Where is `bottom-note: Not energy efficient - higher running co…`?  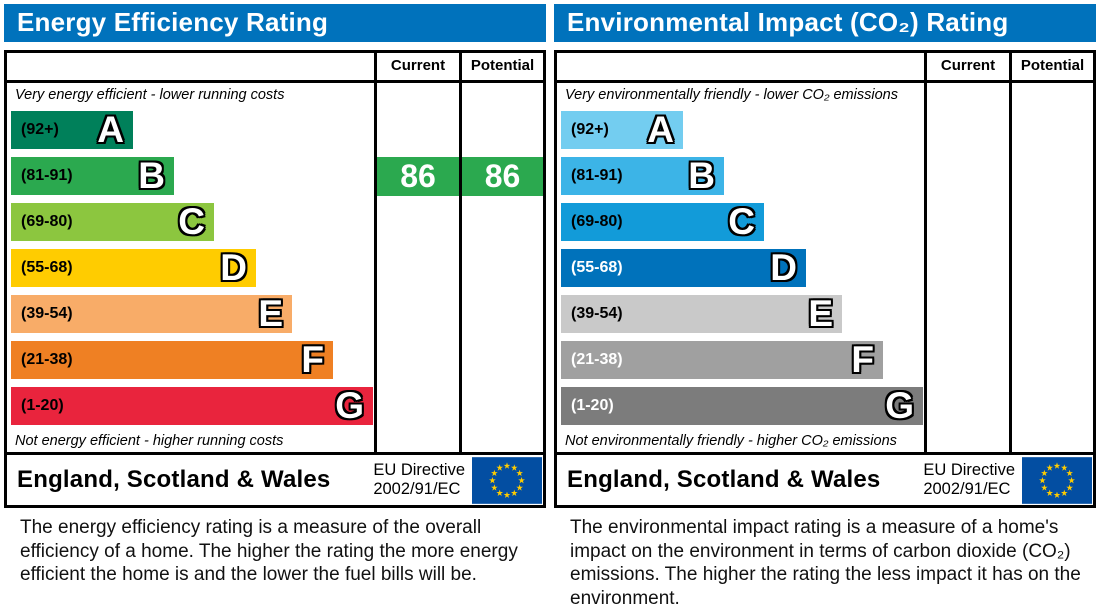 bottom-note: Not energy efficient - higher running co… is located at coordinates (149, 440).